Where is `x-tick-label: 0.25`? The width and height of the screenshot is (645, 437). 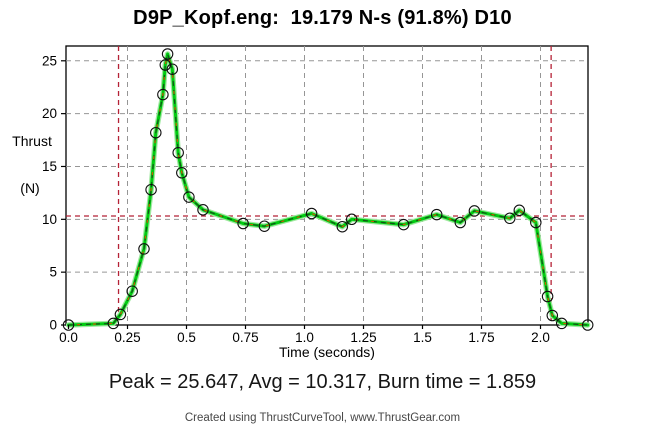
x-tick-label: 0.25 is located at coordinates (127, 337).